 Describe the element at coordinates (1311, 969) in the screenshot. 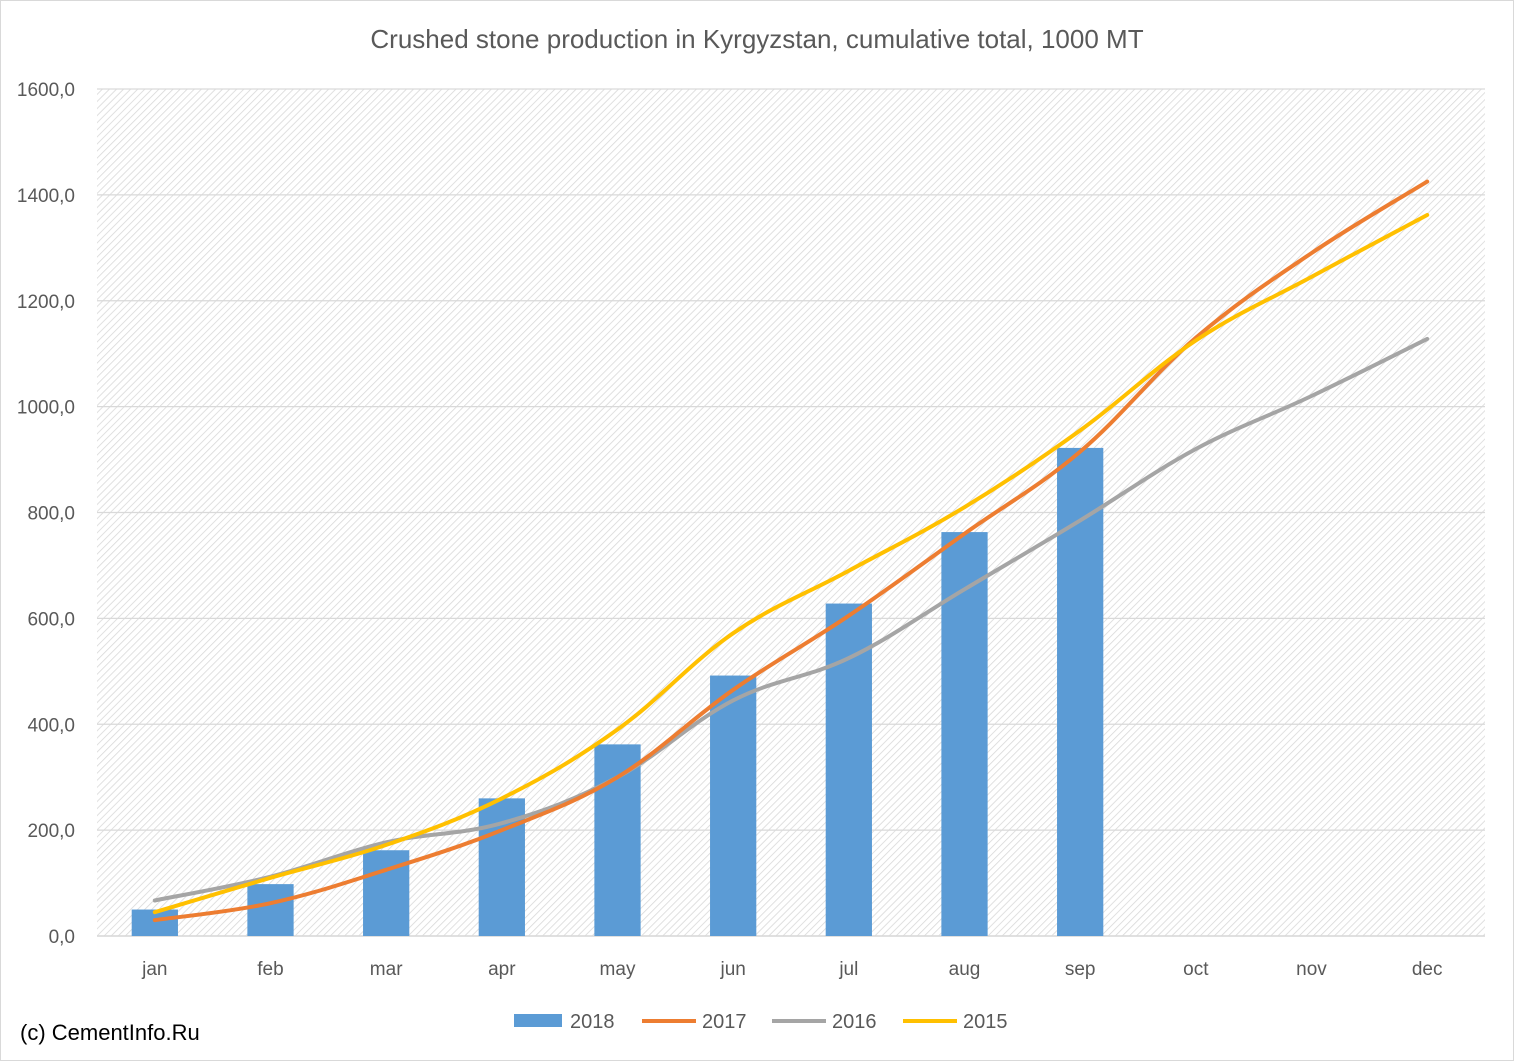

I see `x-tick-label: nov` at that location.